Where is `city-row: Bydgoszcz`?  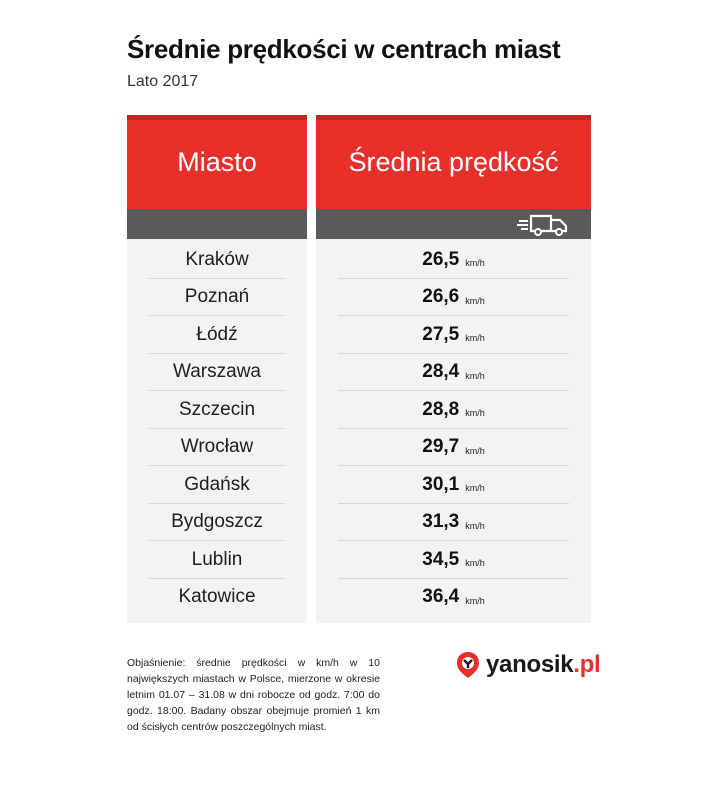 city-row: Bydgoszcz is located at coordinates (217, 523).